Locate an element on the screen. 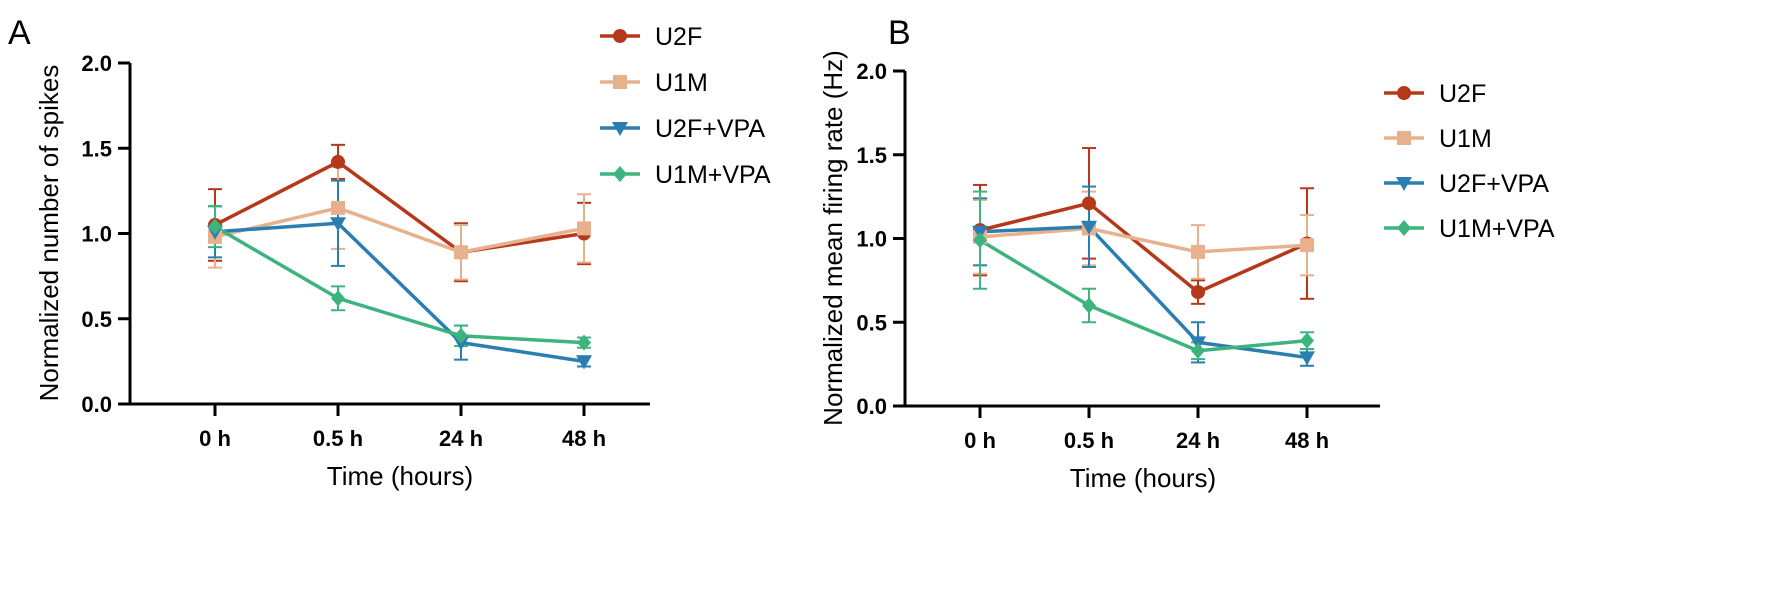 The width and height of the screenshot is (1772, 591). panel-b-x-axis-title: Time (hours) is located at coordinates (1143, 478).